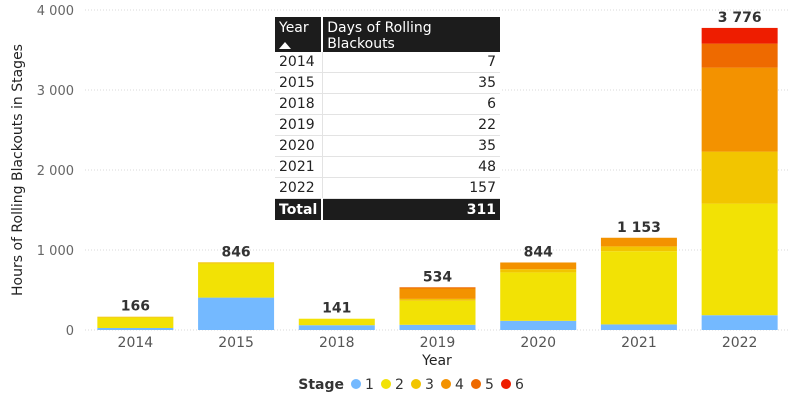 The height and width of the screenshot is (400, 800). Describe the element at coordinates (639, 228) in the screenshot. I see `bar-total-label: 1 153` at that location.